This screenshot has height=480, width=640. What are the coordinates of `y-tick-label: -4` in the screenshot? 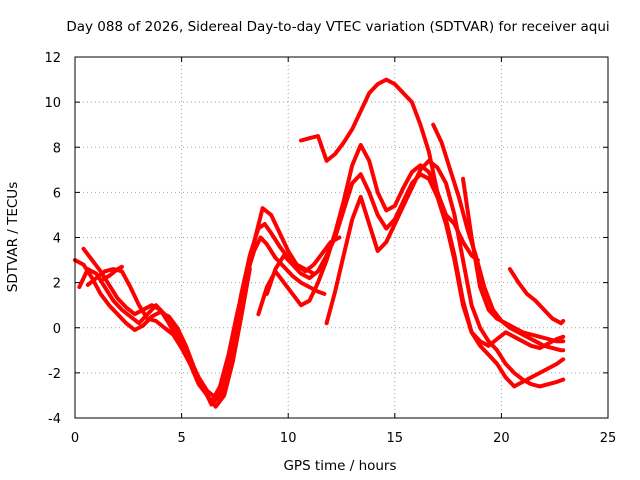 It's located at (54, 419).